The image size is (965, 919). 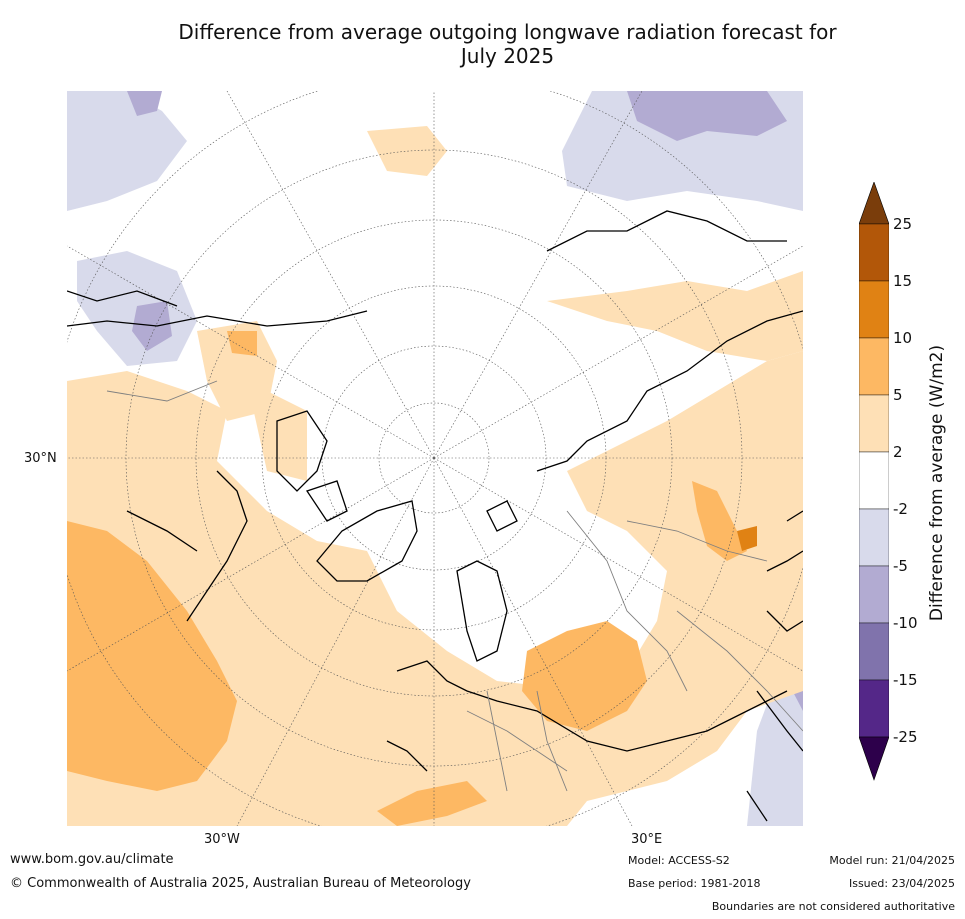 I want to click on area-central-asia, so click(x=719, y=521).